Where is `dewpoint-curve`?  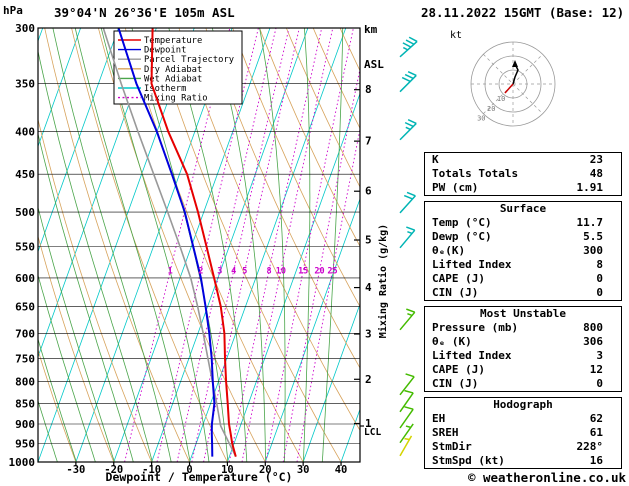 dewpoint-curve is located at coordinates (166, 242).